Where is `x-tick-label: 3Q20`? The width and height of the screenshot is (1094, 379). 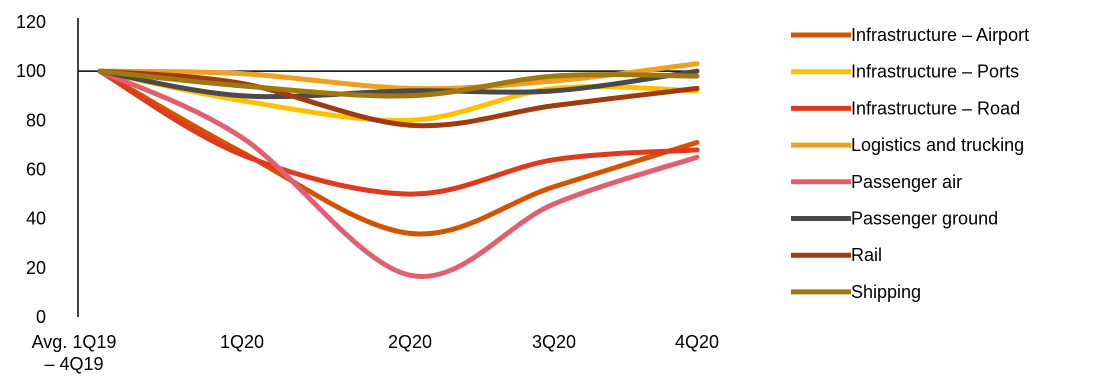
x-tick-label: 3Q20 is located at coordinates (554, 342).